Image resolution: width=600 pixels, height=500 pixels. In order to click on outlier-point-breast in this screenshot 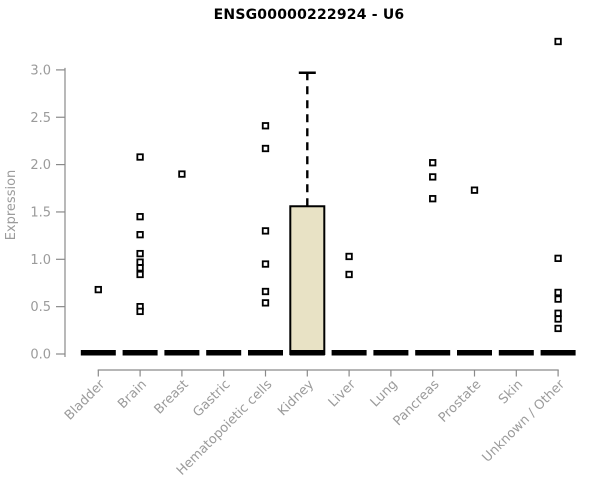, I will do `click(182, 174)`.